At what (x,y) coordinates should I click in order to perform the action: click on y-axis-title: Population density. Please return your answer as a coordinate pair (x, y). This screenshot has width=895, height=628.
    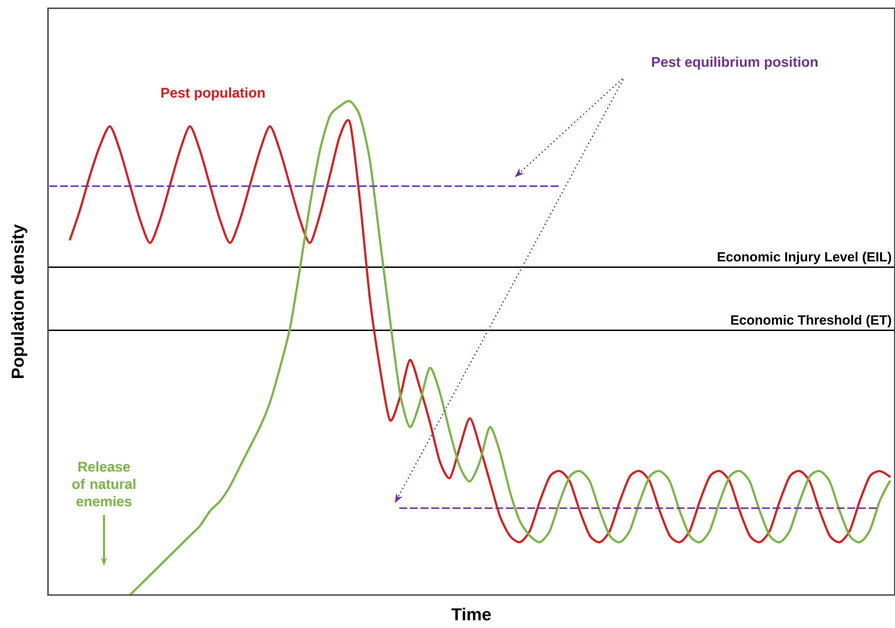
    Looking at the image, I should click on (19, 301).